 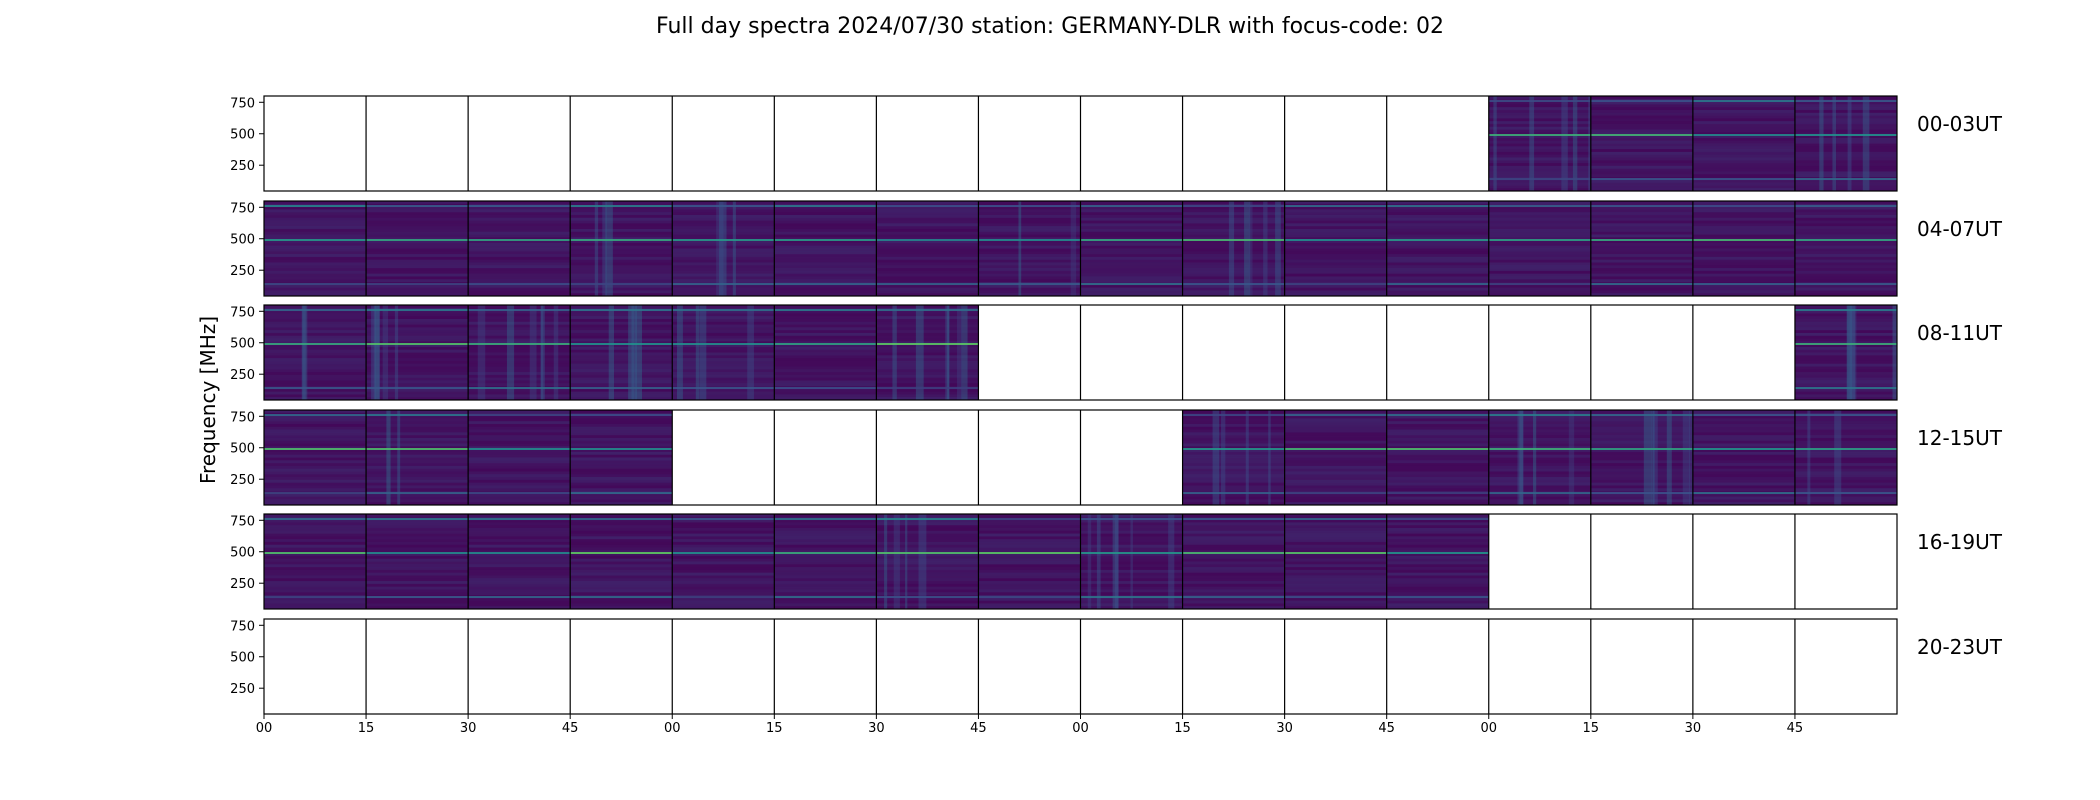 I want to click on y-tick-label: 500, so click(x=242, y=344).